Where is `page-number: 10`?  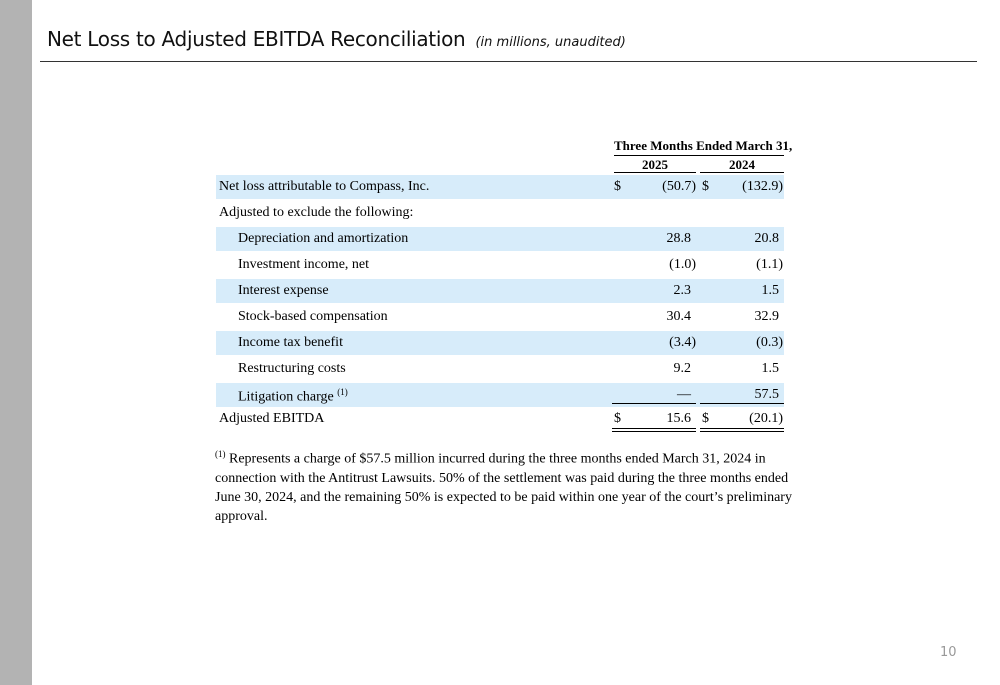
page-number: 10 is located at coordinates (948, 652).